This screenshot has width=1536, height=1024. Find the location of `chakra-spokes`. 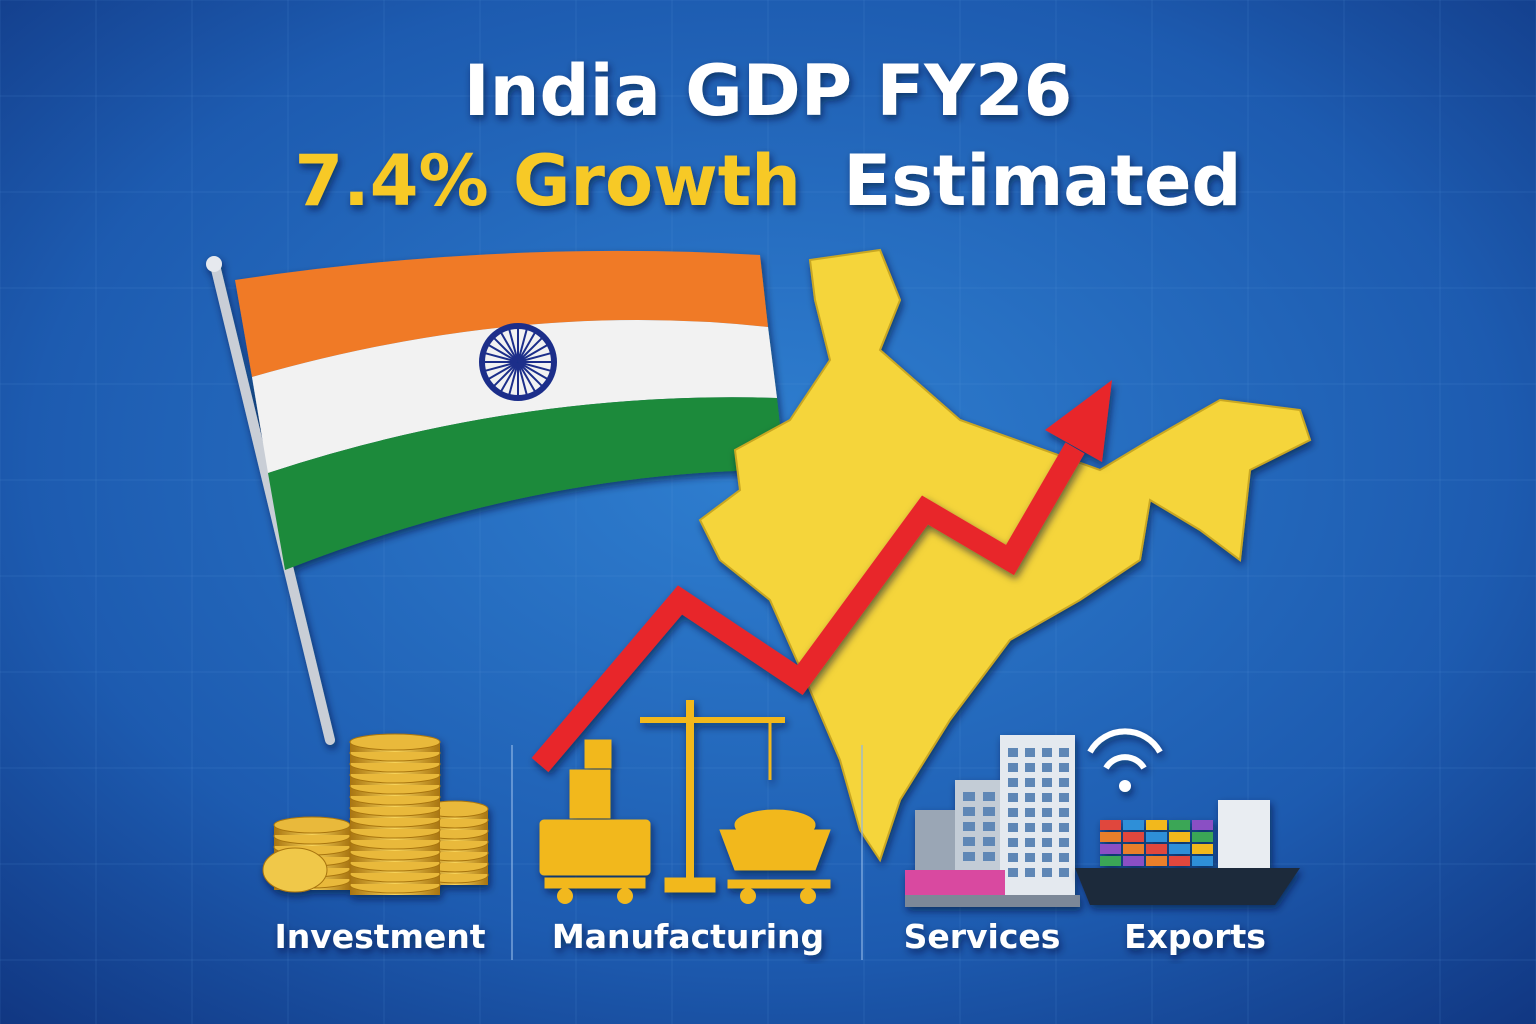

chakra-spokes is located at coordinates (518, 362).